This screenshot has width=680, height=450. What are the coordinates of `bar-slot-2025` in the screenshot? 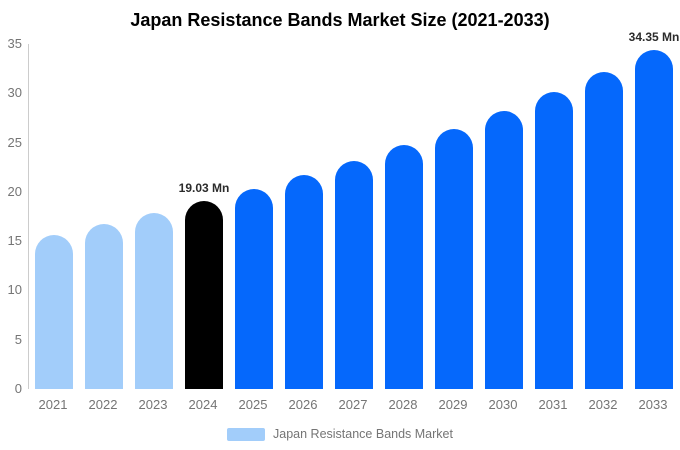 It's located at (254, 216).